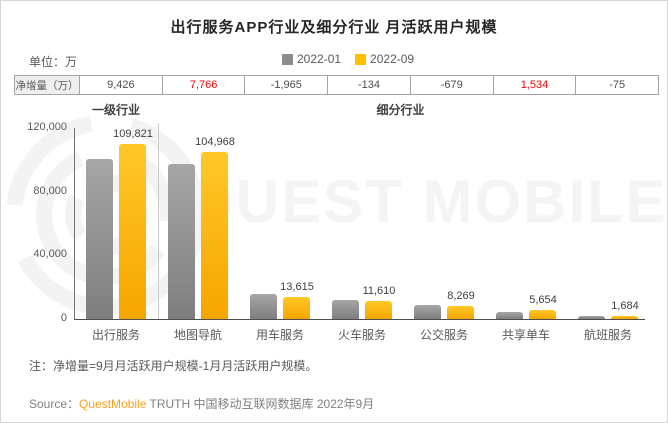 The image size is (668, 423). I want to click on net-increase-cell: 1,534, so click(535, 85).